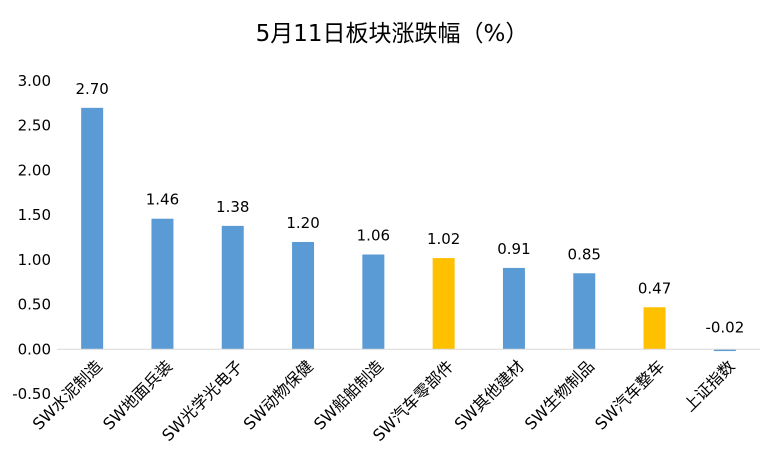 This screenshot has width=783, height=472. What do you see at coordinates (443, 239) in the screenshot?
I see `data-label: 1.02` at bounding box center [443, 239].